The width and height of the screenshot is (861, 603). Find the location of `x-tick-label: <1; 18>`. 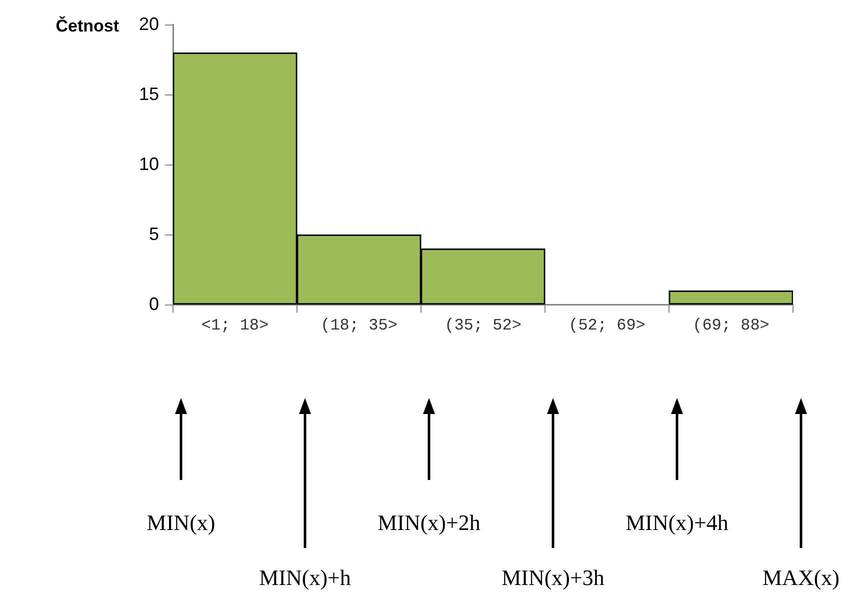

x-tick-label: <1; 18> is located at coordinates (235, 325).